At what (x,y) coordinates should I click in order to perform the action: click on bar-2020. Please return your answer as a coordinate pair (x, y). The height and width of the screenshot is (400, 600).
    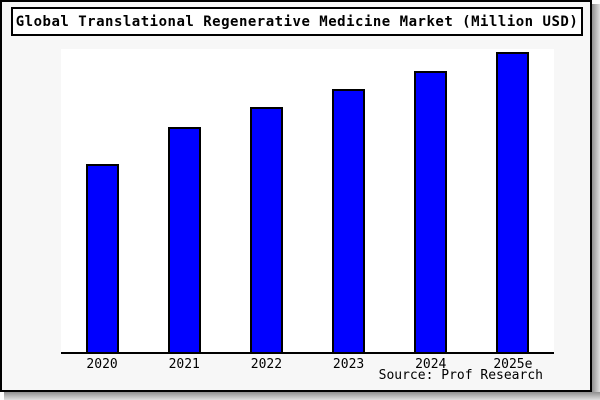
    Looking at the image, I should click on (102, 258).